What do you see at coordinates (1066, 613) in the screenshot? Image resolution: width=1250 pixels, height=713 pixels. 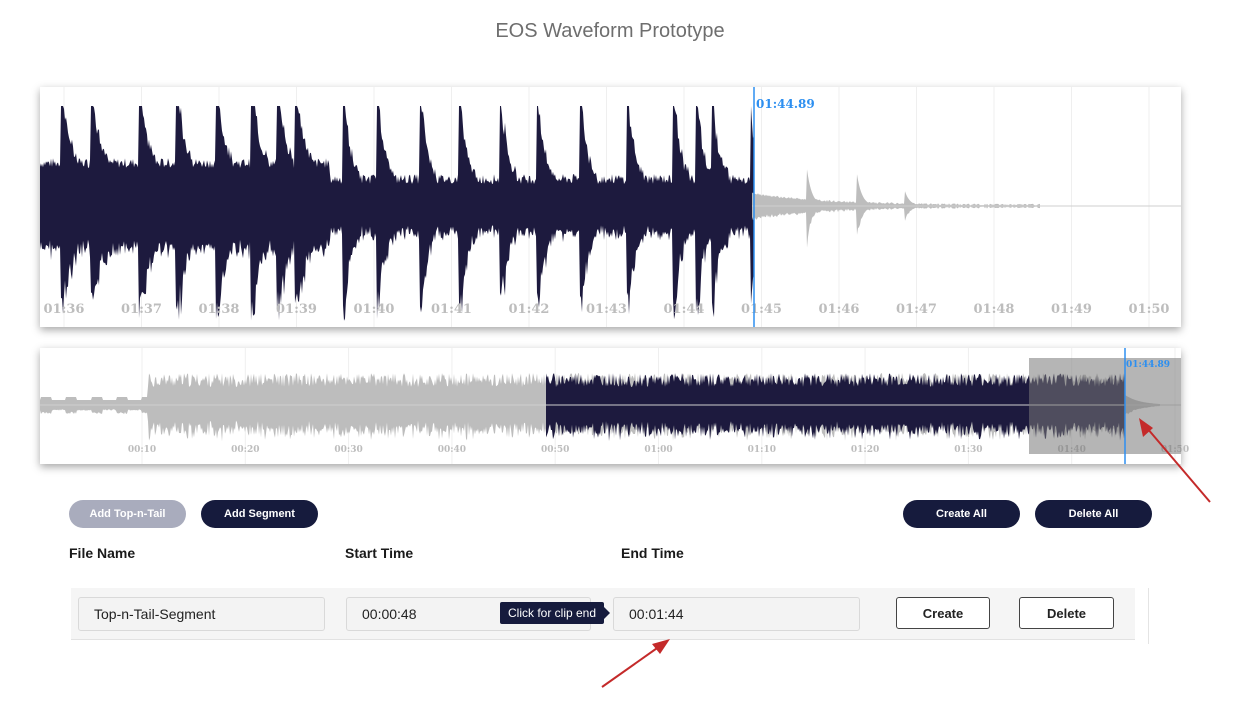 I see `delete-button: Delete` at bounding box center [1066, 613].